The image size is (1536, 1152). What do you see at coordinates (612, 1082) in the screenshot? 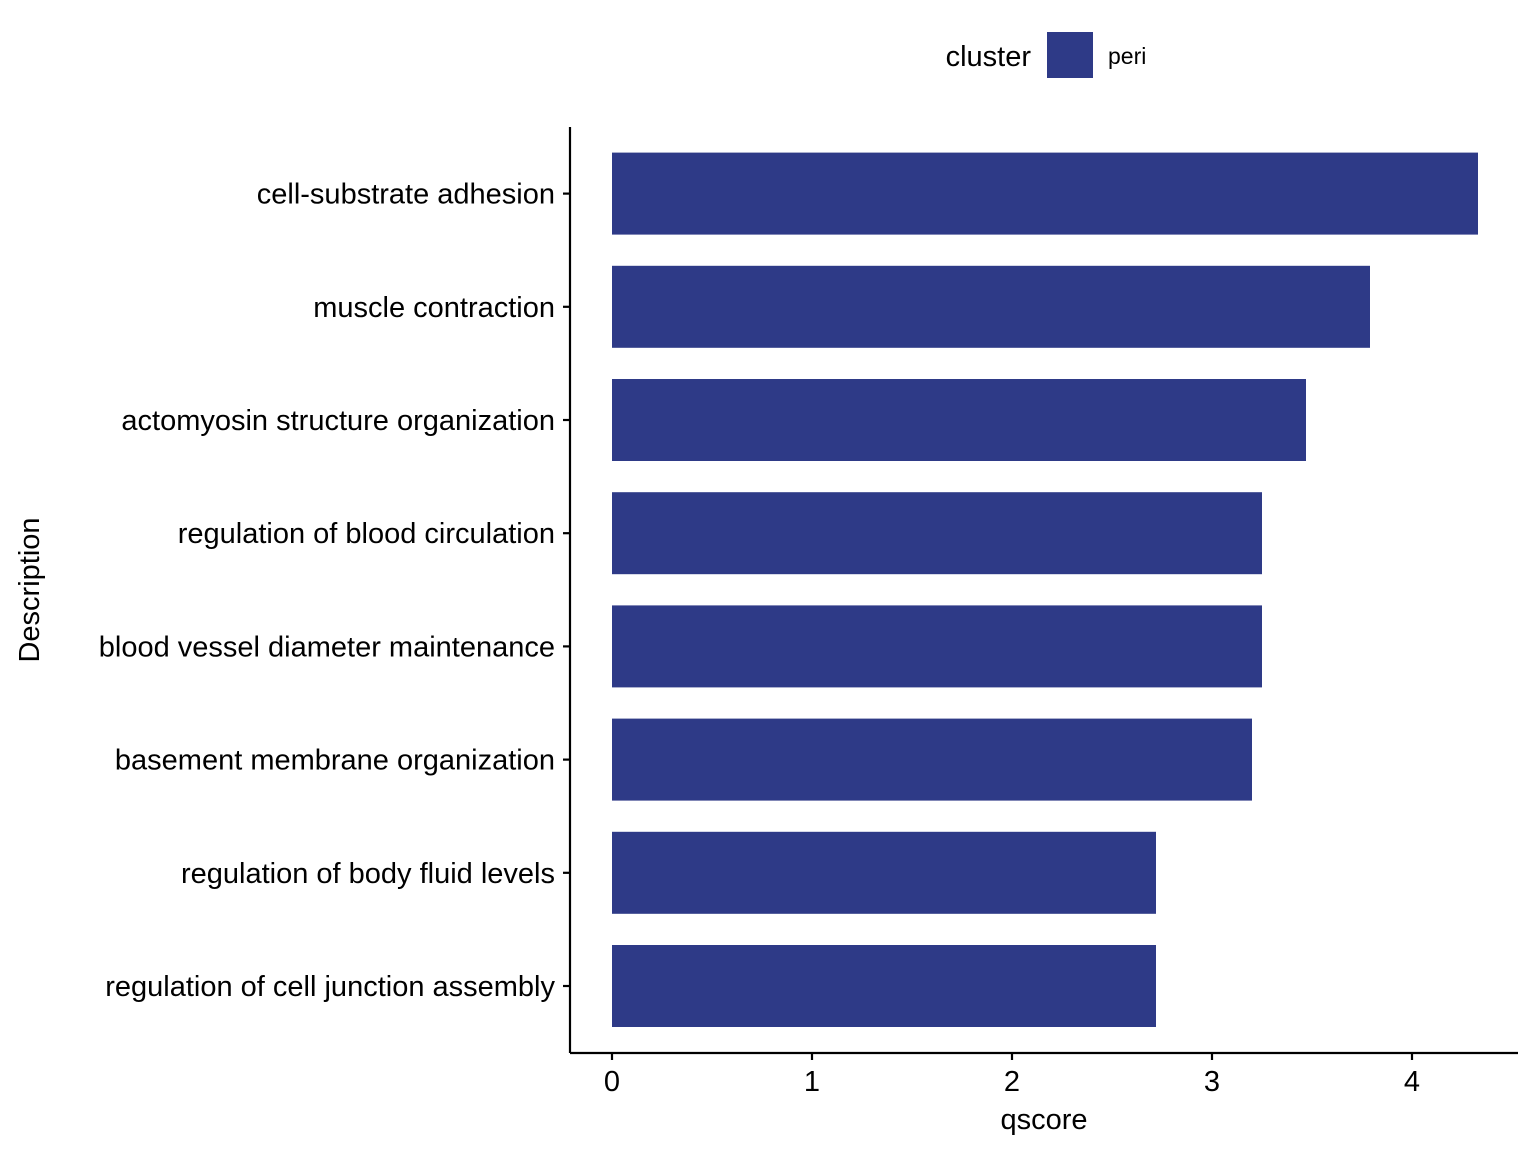
I see `x-tick-label: 0` at bounding box center [612, 1082].